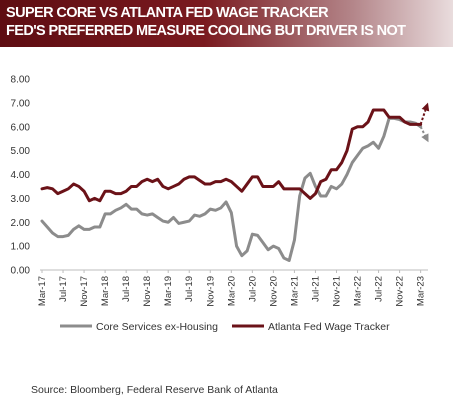 This screenshot has width=453, height=411. Describe the element at coordinates (273, 291) in the screenshot. I see `x-tick-label: Nov-20` at that location.